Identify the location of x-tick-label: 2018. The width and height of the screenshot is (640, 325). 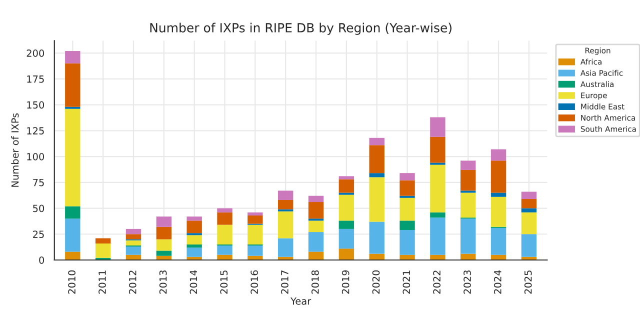
(315, 282).